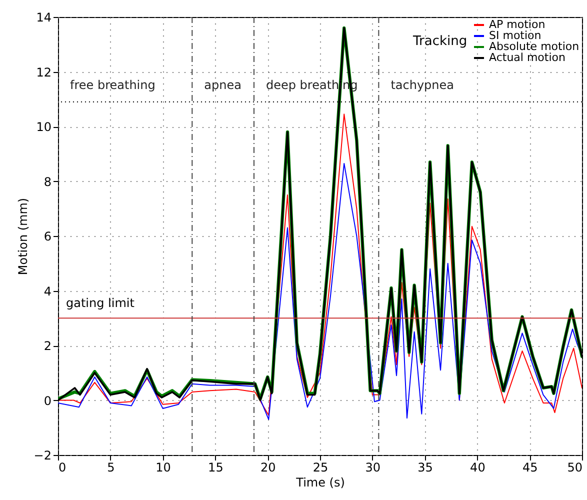 The height and width of the screenshot is (500, 587). Describe the element at coordinates (515, 35) in the screenshot. I see `legend-label: SI motion` at that location.